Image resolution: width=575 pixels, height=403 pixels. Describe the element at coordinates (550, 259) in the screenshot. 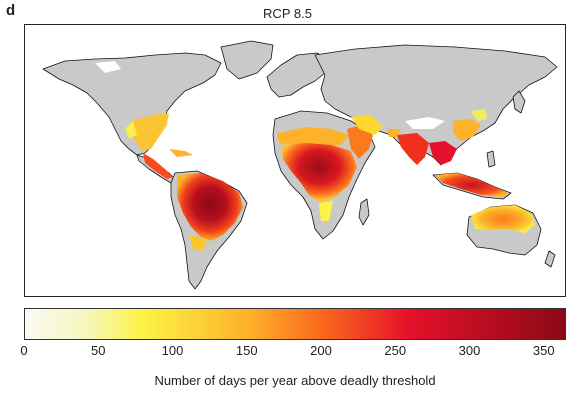

I see `new-zealand-shape` at that location.